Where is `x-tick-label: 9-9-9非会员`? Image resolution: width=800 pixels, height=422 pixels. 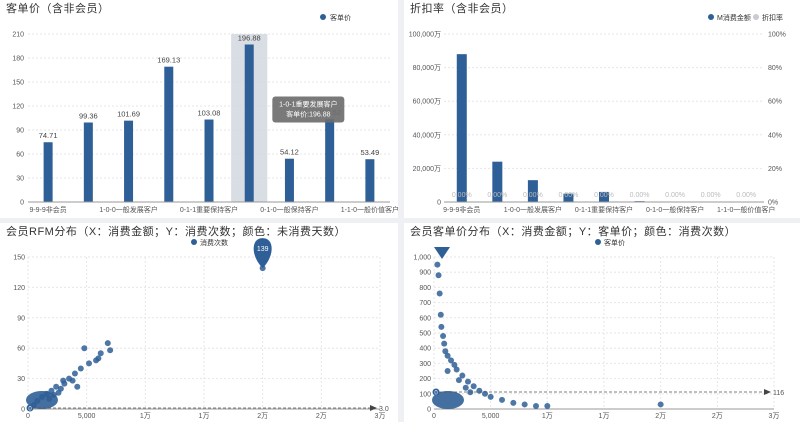
x-tick-label: 9-9-9非会员 is located at coordinates (461, 209).